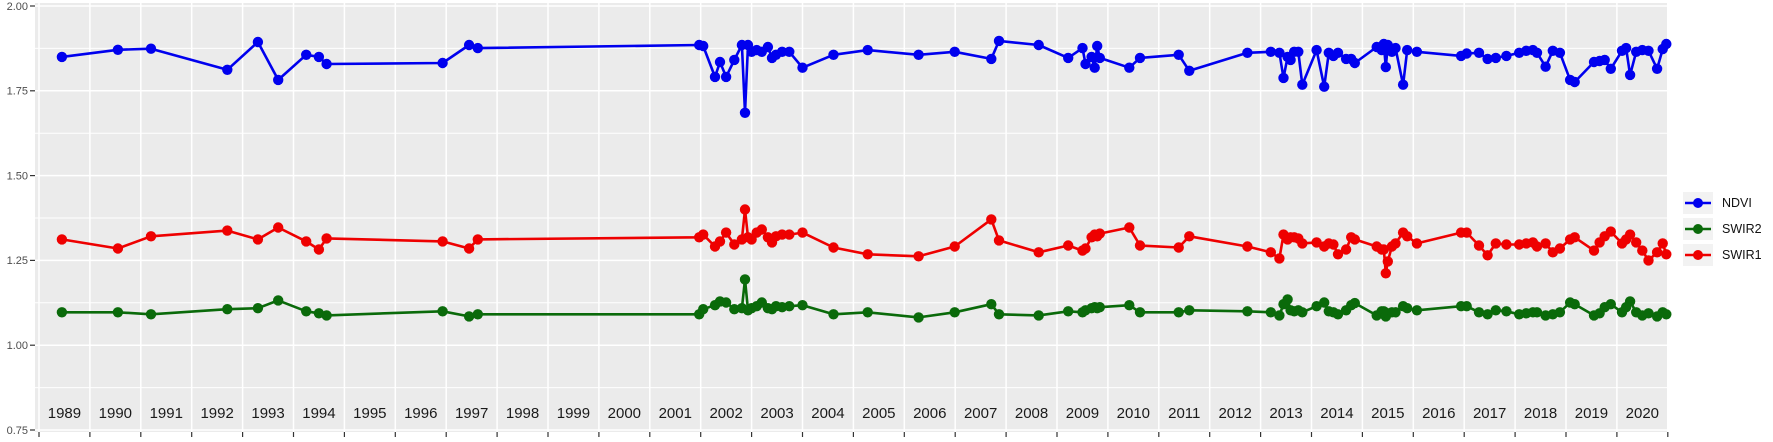  Describe the element at coordinates (827, 413) in the screenshot. I see `x-tick-label: 2004` at that location.